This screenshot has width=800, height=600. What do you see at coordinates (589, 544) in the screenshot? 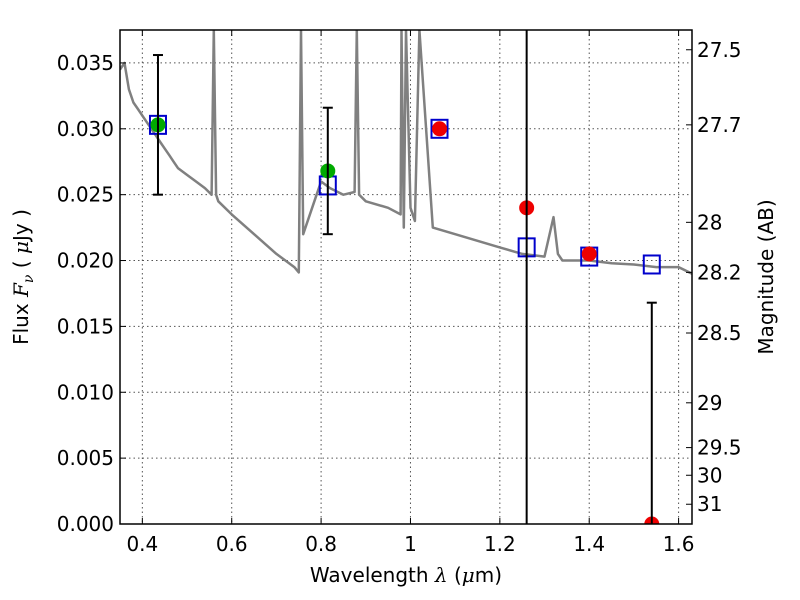
I see `x-tick-label: 1.4` at bounding box center [589, 544].